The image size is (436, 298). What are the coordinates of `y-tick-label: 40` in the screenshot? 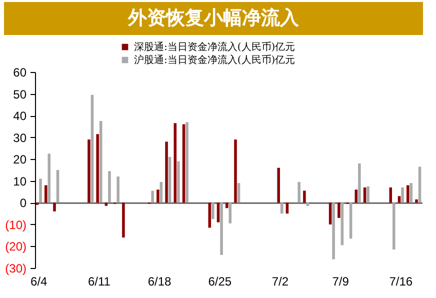 It's located at (20, 116).